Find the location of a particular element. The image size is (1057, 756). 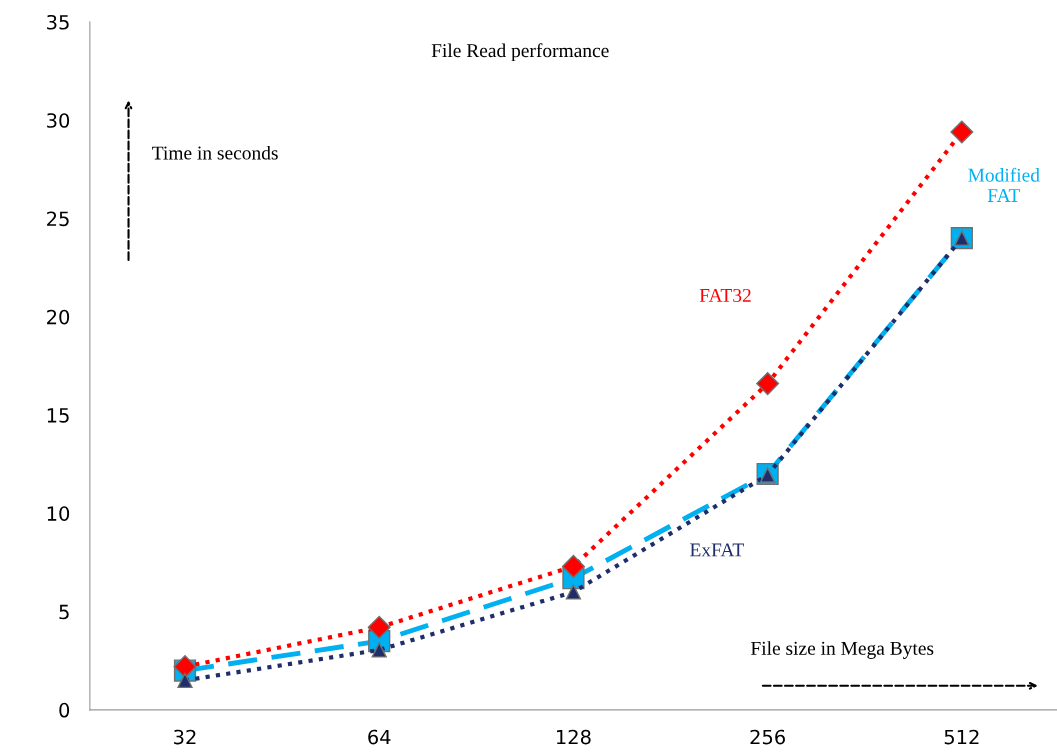

y-tick-label: 0 is located at coordinates (64, 710).